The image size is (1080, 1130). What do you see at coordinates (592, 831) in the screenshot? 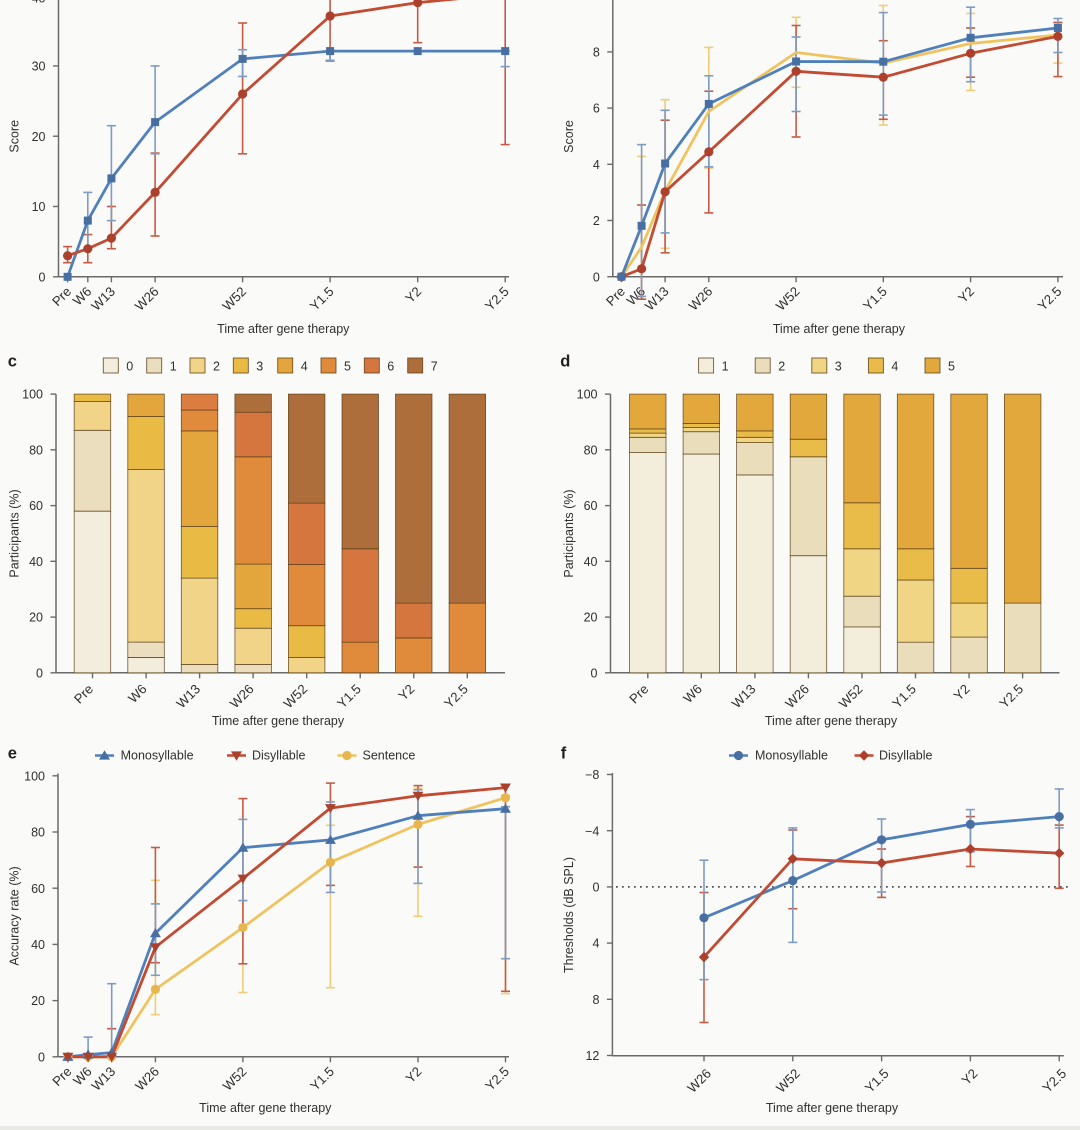
I see `svg-text: −4` at bounding box center [592, 831].